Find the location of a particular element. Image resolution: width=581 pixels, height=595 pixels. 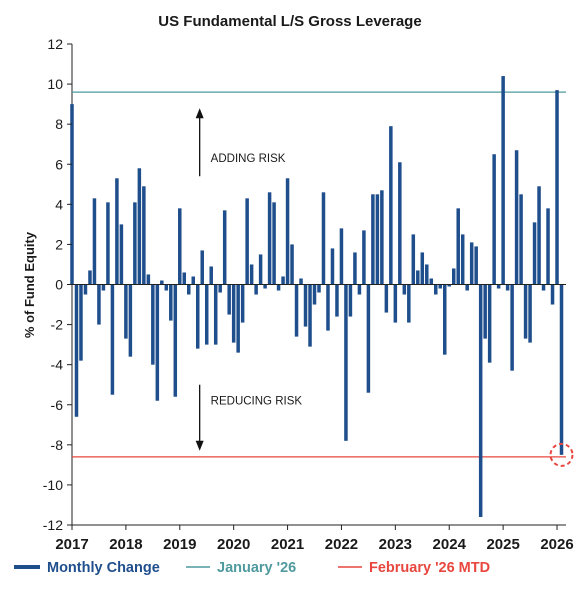

y-tick-label: 0 is located at coordinates (59, 285).